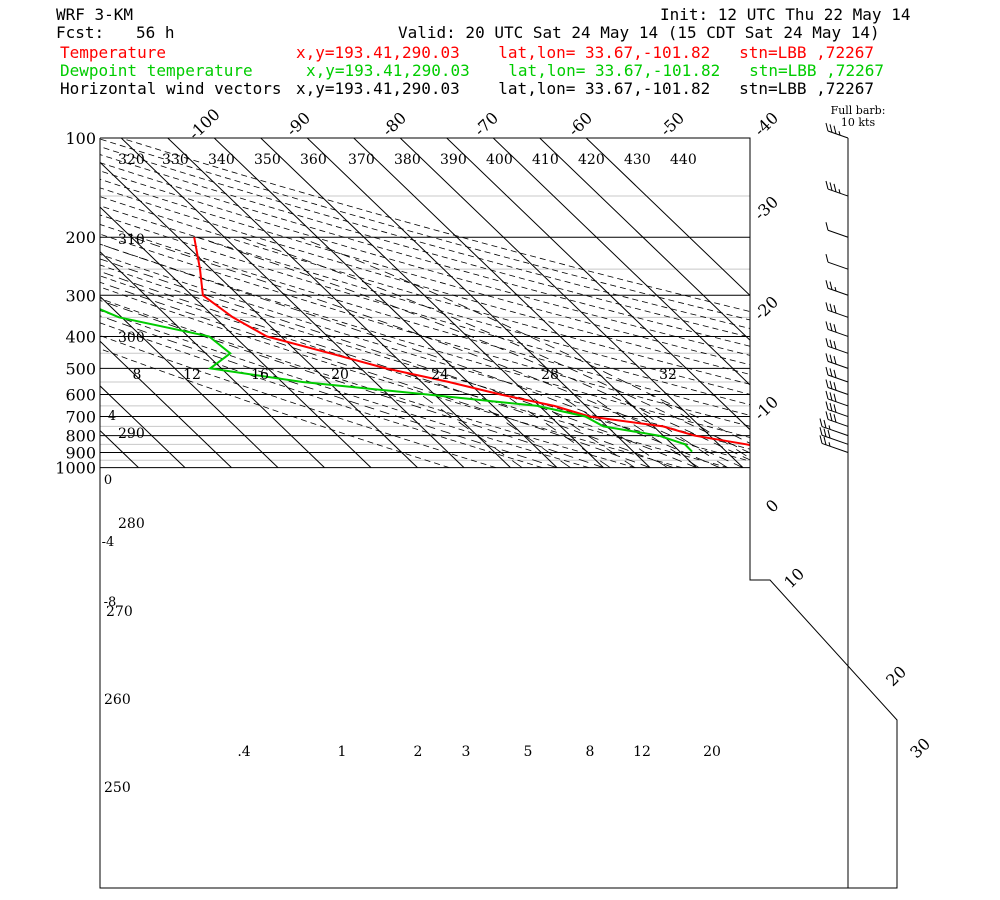 Image resolution: width=1000 pixels, height=900 pixels. What do you see at coordinates (110, 602) in the screenshot?
I see `wetbulb-label: -8` at bounding box center [110, 602].